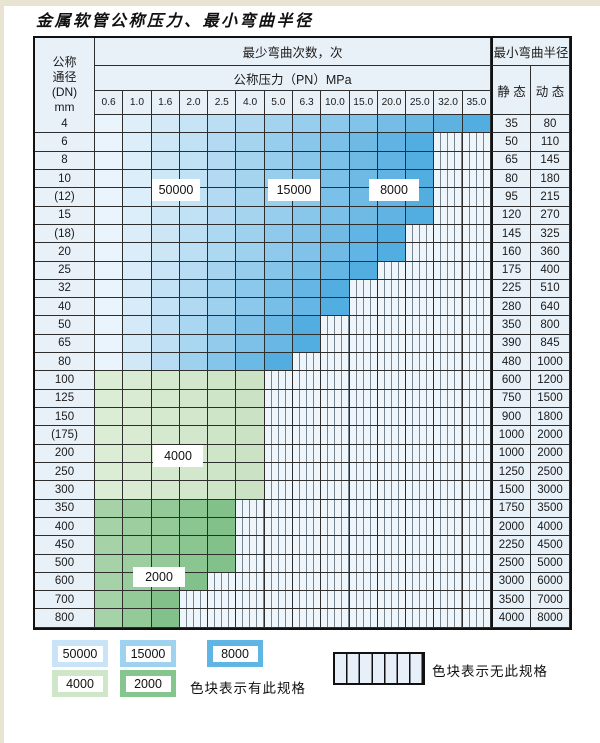 This screenshot has width=600, height=743. What do you see at coordinates (511, 380) in the screenshot?
I see `static-radius-cell: 600` at bounding box center [511, 380].